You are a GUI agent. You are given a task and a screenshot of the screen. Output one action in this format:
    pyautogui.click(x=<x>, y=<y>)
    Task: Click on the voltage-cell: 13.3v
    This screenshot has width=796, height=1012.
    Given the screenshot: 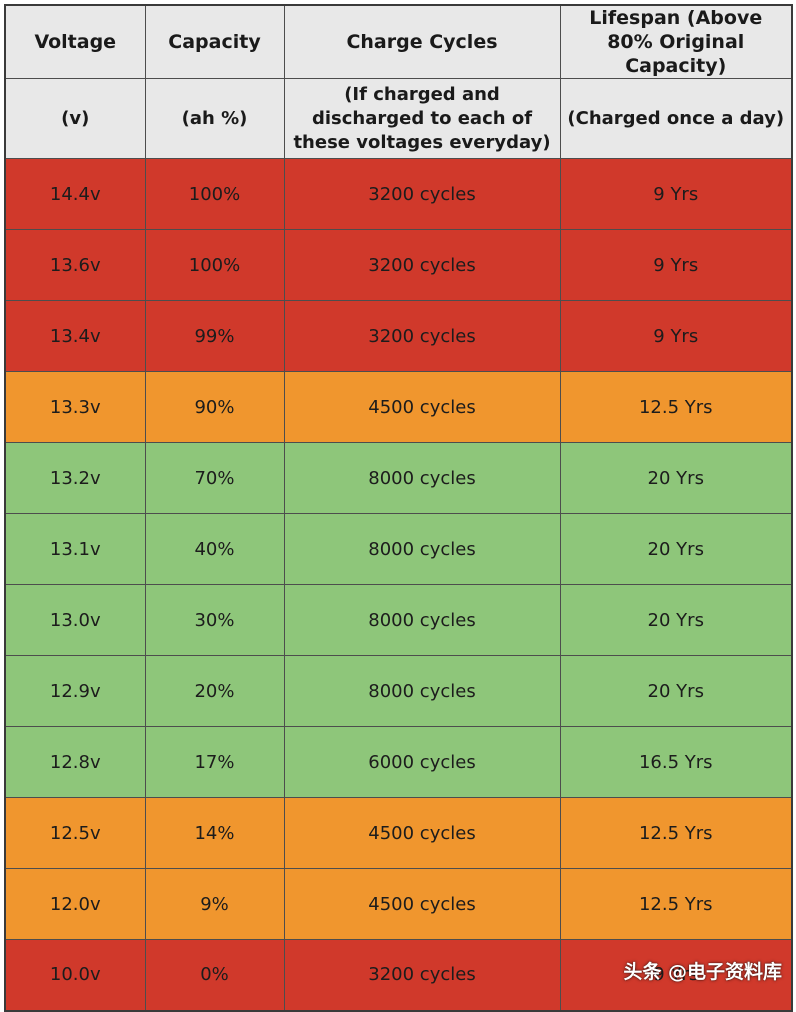 What is the action you would take?
    pyautogui.click(x=75, y=407)
    